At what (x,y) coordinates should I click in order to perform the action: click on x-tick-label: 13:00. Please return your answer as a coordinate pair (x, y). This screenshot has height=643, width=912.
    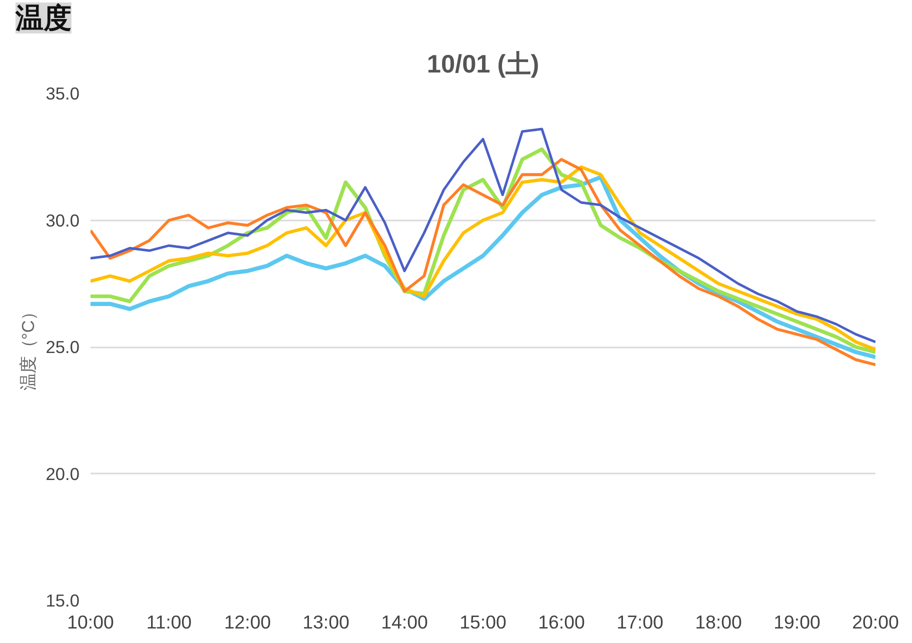
    Looking at the image, I should click on (326, 622).